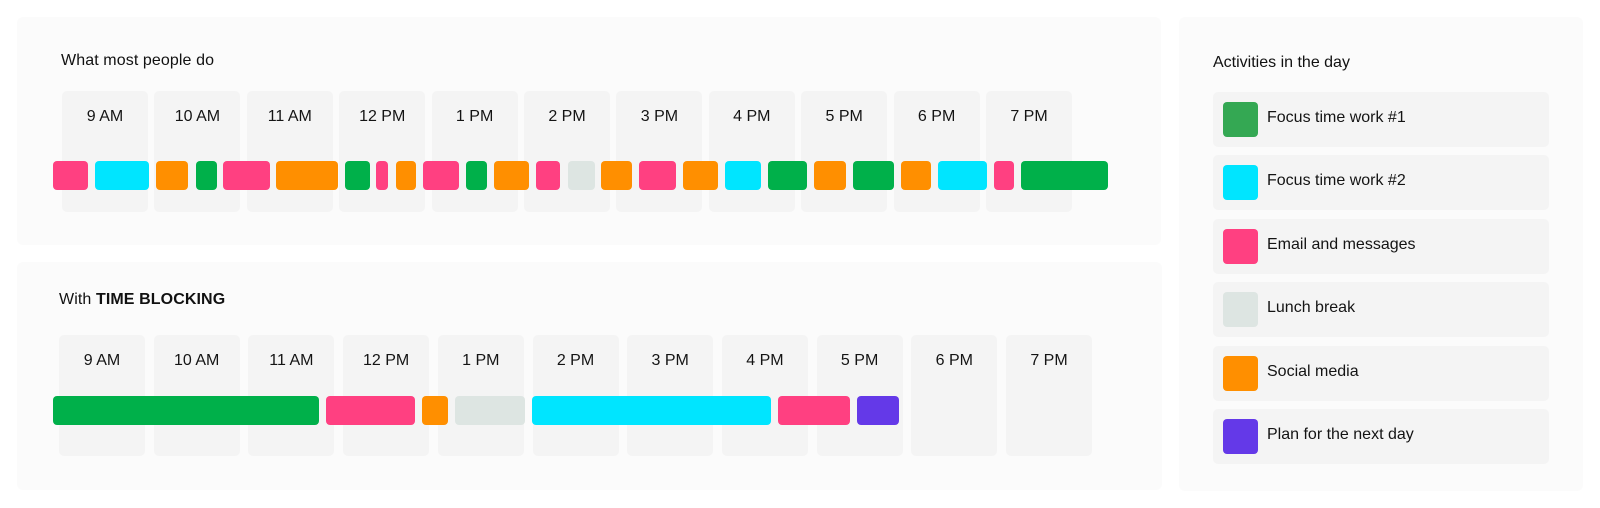 This screenshot has height=508, width=1600. Describe the element at coordinates (1336, 180) in the screenshot. I see `legend-label: Focus time work #2` at that location.